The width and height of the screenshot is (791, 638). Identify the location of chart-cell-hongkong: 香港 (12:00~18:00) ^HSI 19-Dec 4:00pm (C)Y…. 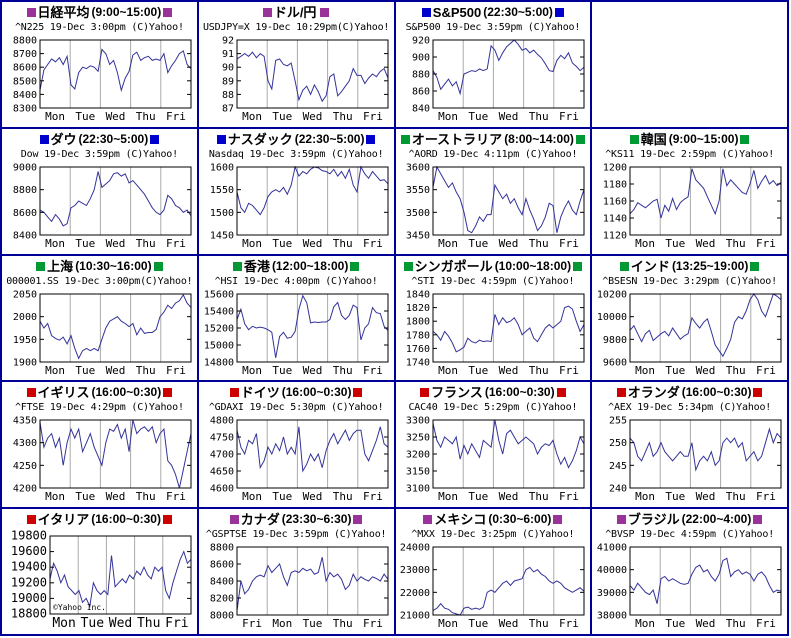
(296, 318).